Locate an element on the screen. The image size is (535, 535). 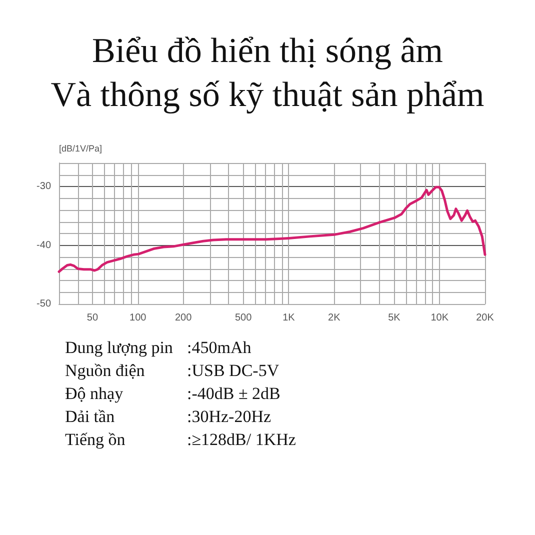
text: Dải tần is located at coordinates (90, 417).